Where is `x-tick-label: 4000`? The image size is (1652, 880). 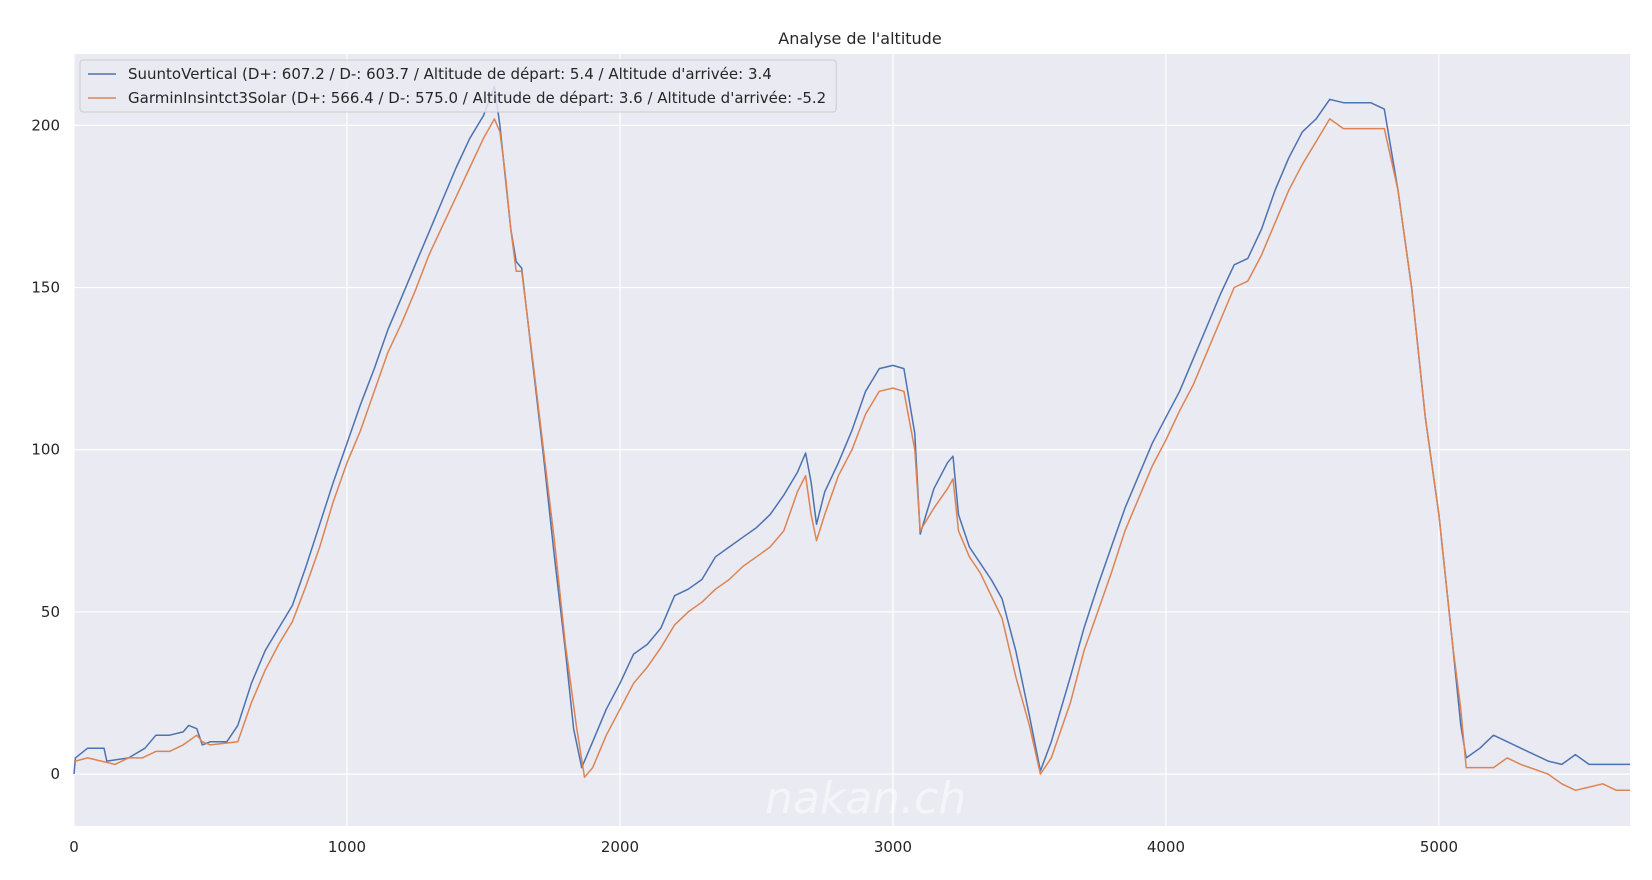 x-tick-label: 4000 is located at coordinates (1166, 847).